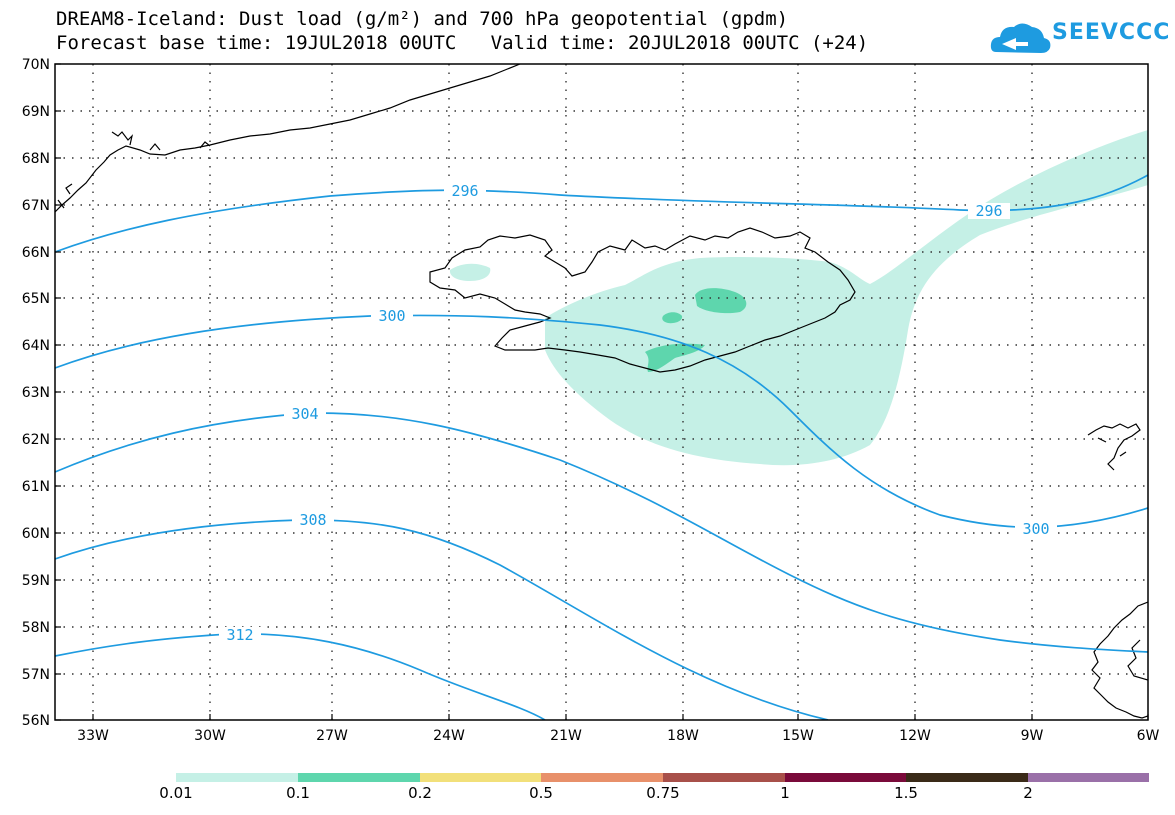 This screenshot has height=815, width=1175. I want to click on colorbar-label: 0.75, so click(663, 793).